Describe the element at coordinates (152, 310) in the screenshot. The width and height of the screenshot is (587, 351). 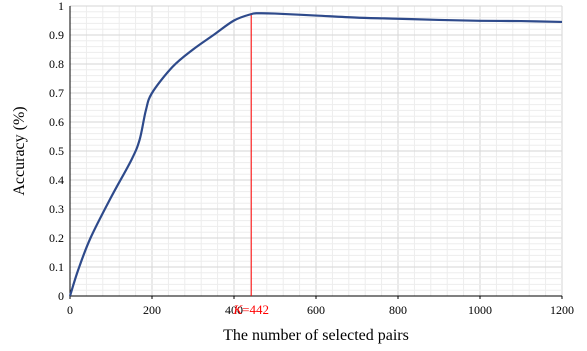
I see `x-tick-label: 200` at that location.